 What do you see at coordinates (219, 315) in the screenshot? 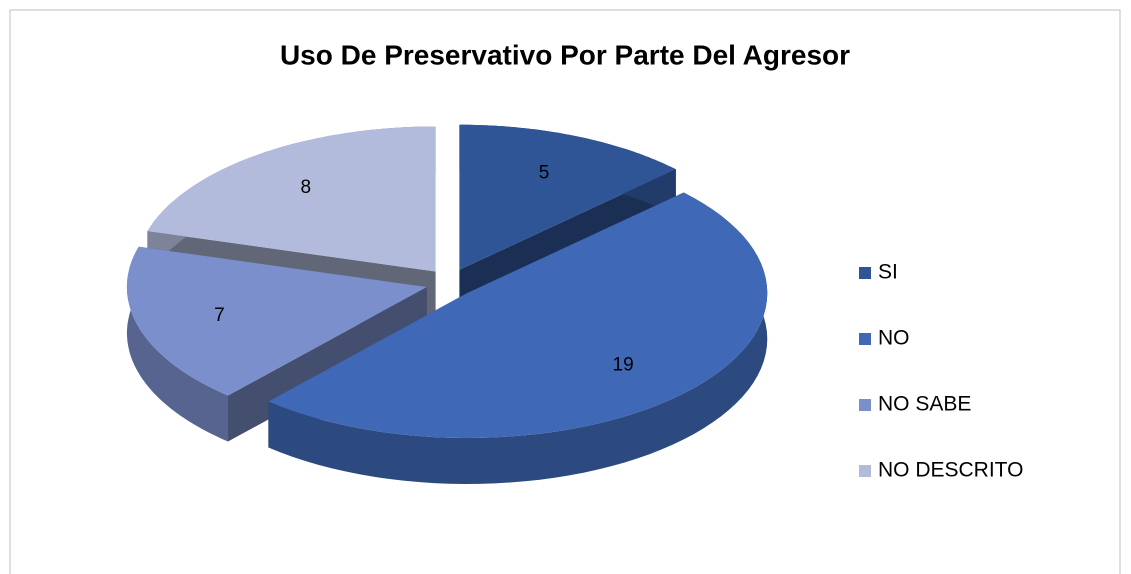
I see `data-label: 7` at bounding box center [219, 315].